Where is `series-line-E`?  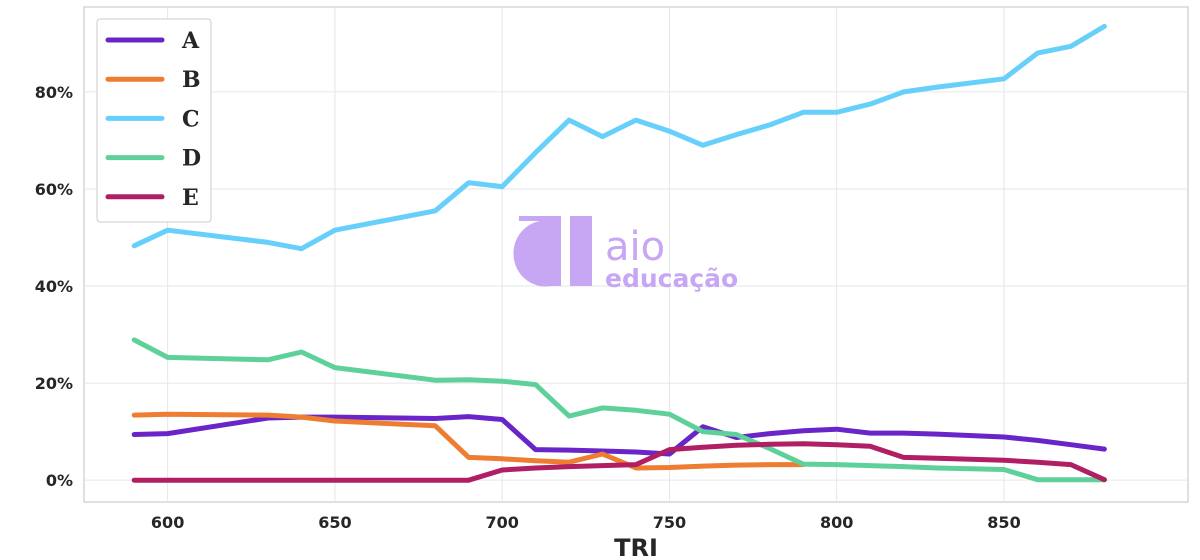 series-line-E is located at coordinates (619, 462).